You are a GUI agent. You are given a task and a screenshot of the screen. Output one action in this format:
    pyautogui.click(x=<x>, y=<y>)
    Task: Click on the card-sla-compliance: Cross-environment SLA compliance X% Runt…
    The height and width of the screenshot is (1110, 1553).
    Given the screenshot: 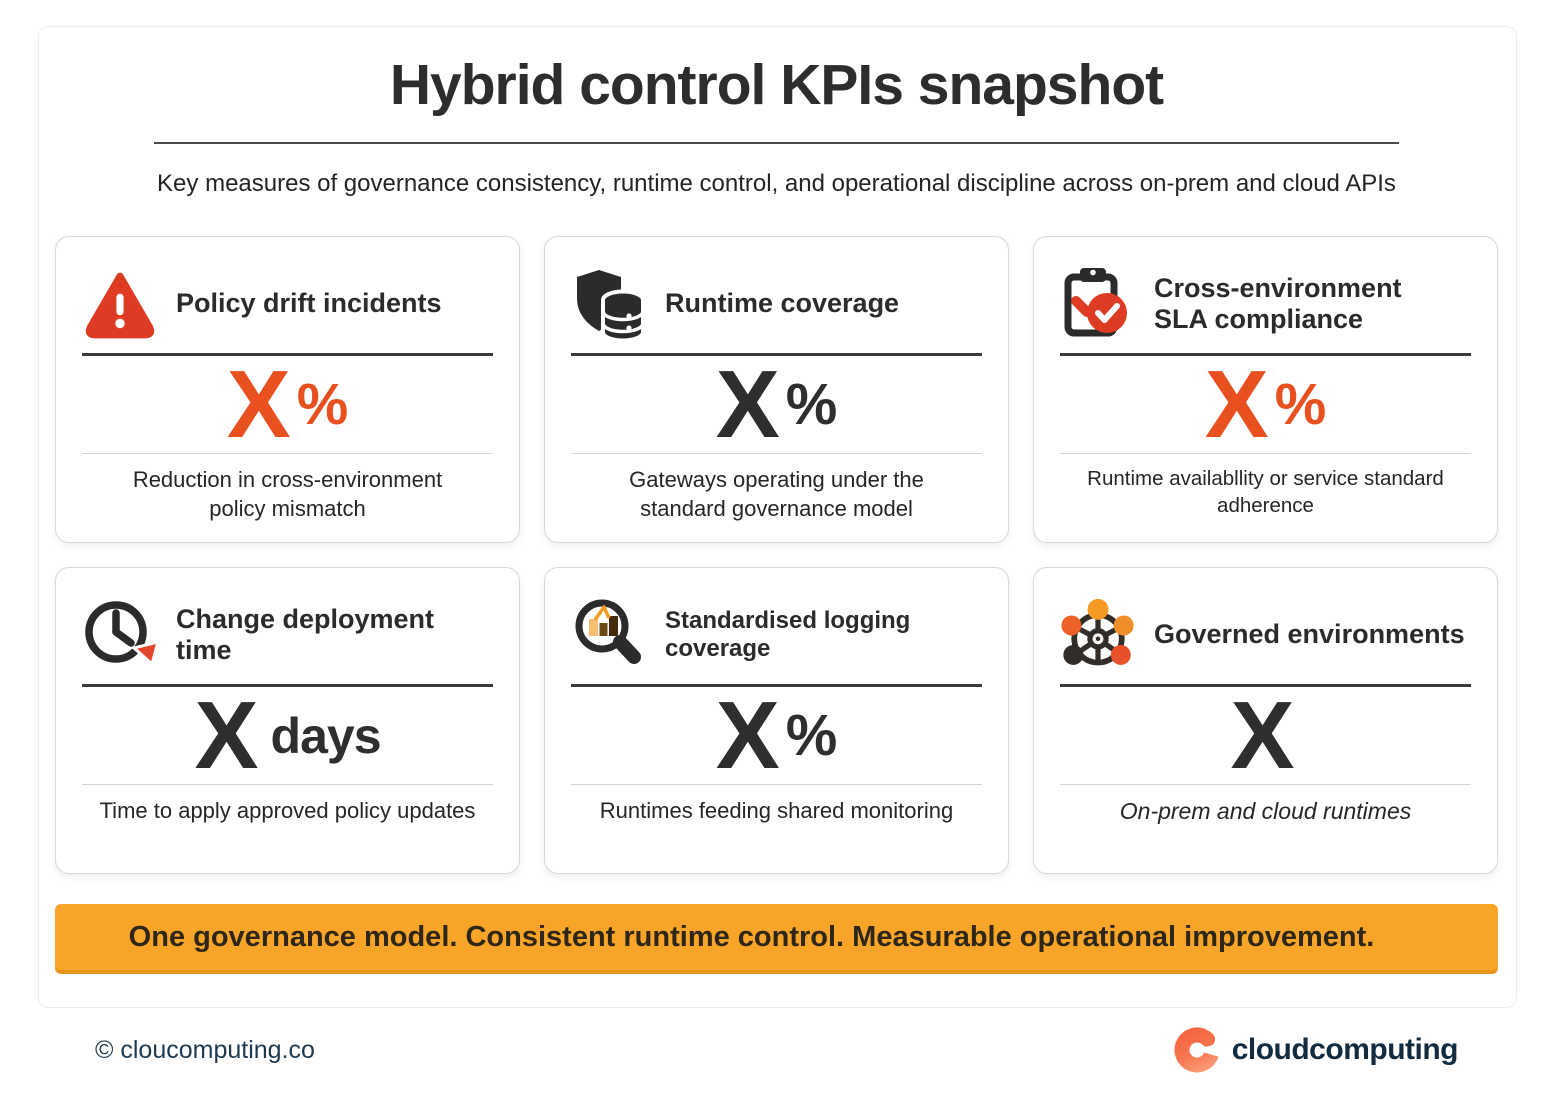 What is the action you would take?
    pyautogui.click(x=1265, y=389)
    